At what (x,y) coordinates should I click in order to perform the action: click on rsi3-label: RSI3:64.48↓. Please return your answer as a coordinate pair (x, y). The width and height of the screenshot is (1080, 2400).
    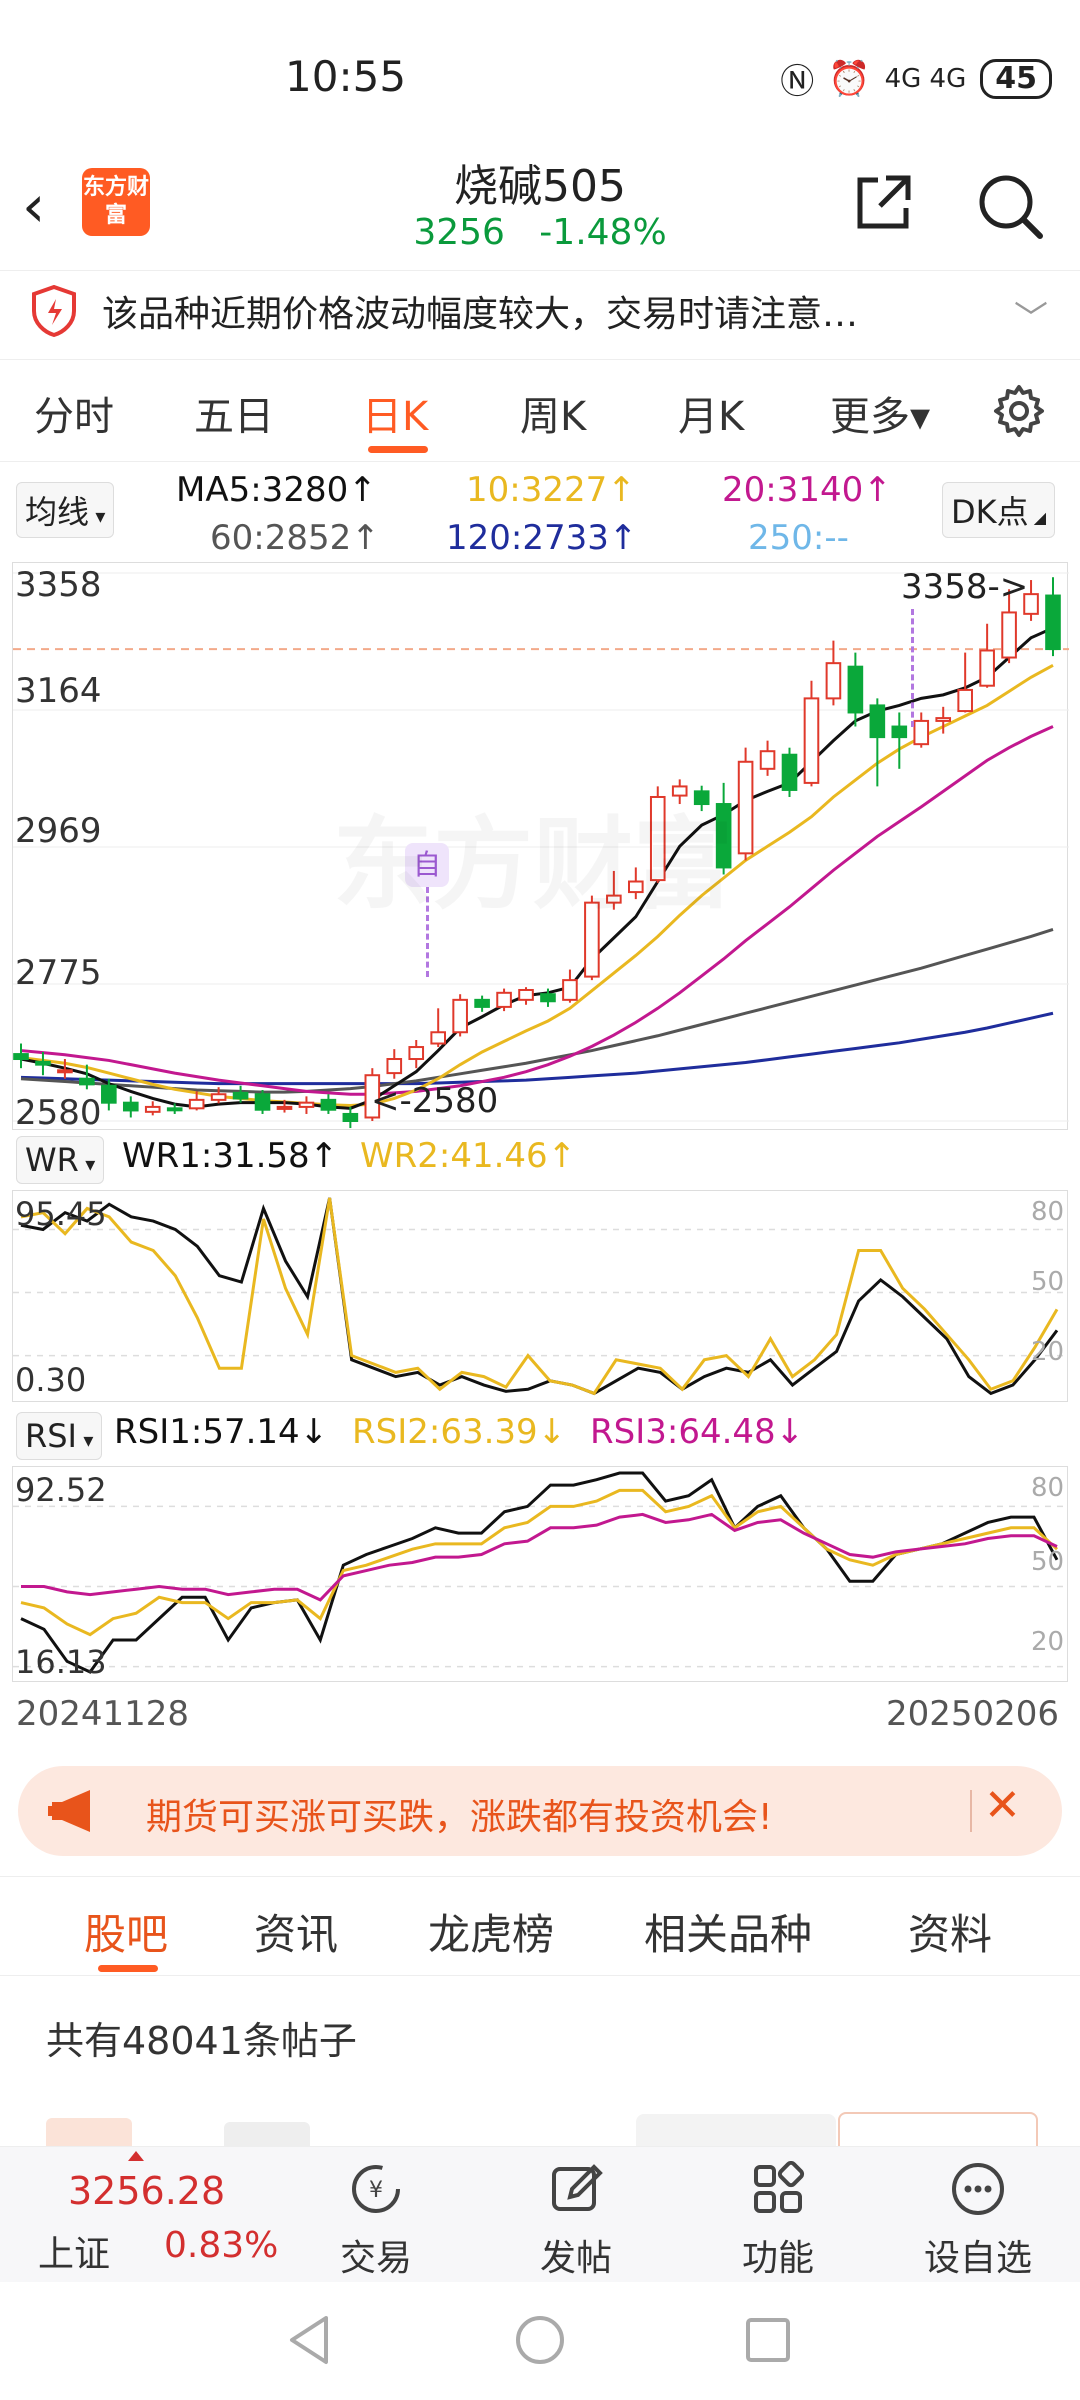
    Looking at the image, I should click on (697, 1432).